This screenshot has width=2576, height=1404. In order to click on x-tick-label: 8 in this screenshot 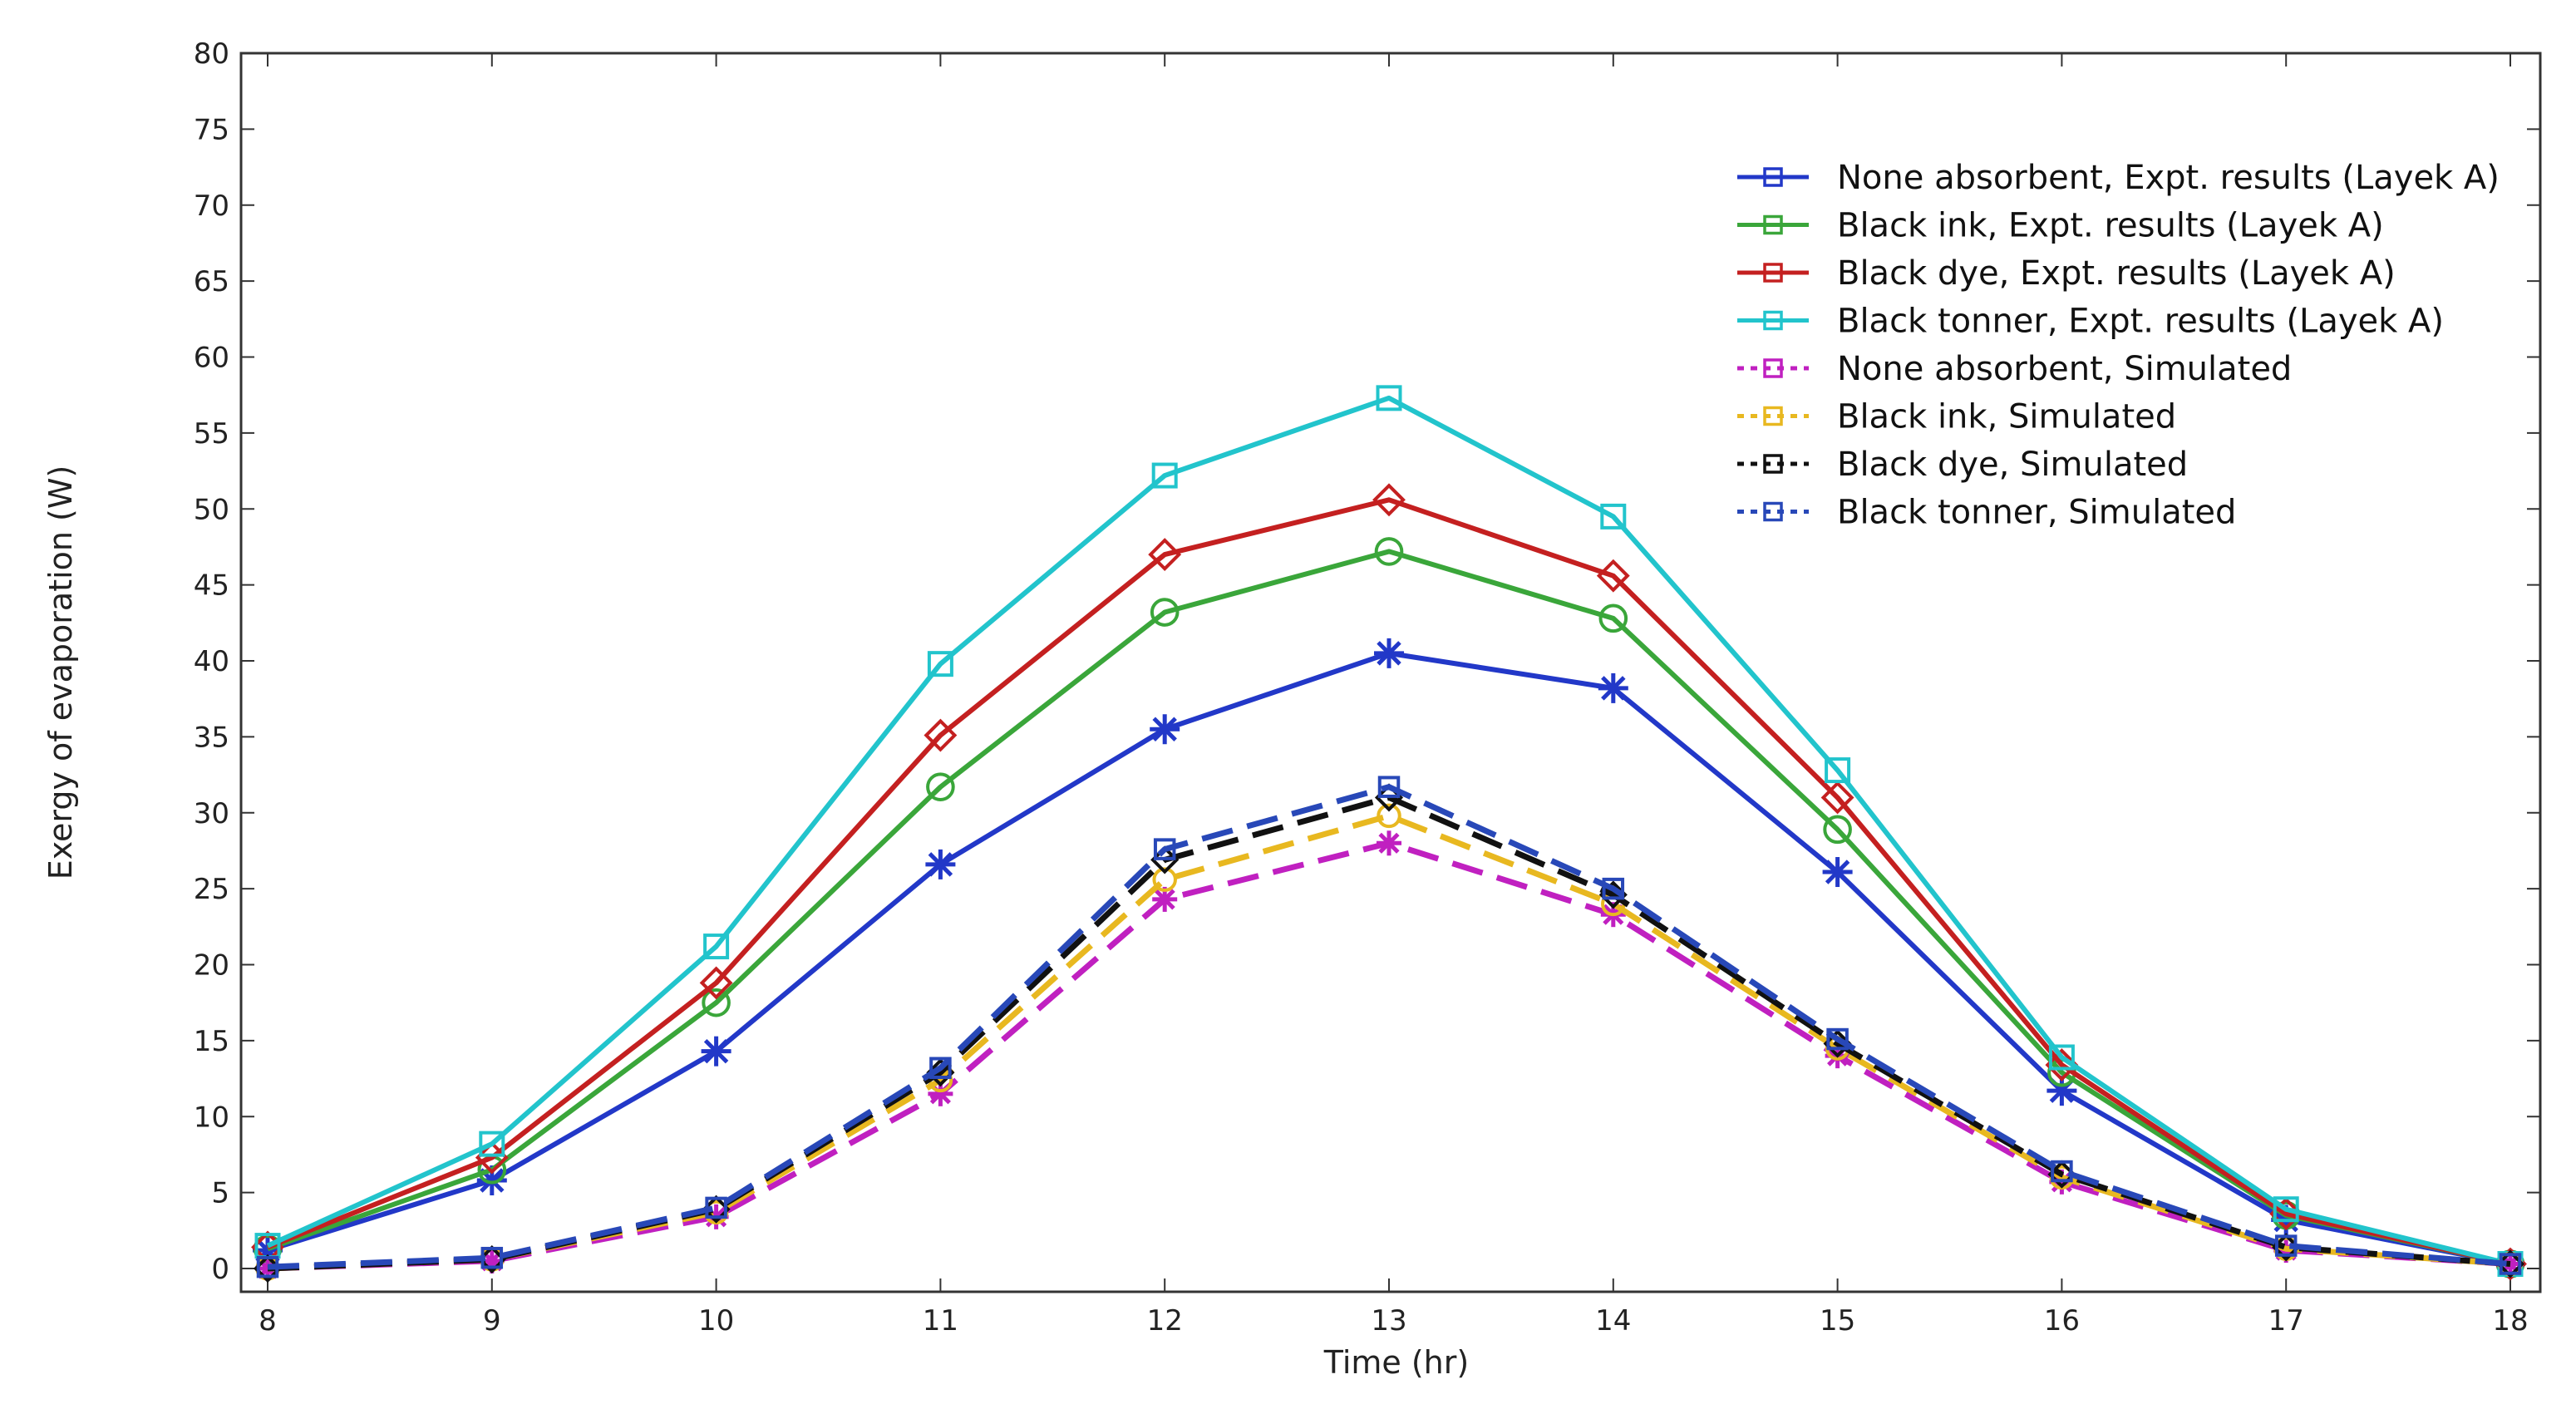, I will do `click(268, 1320)`.